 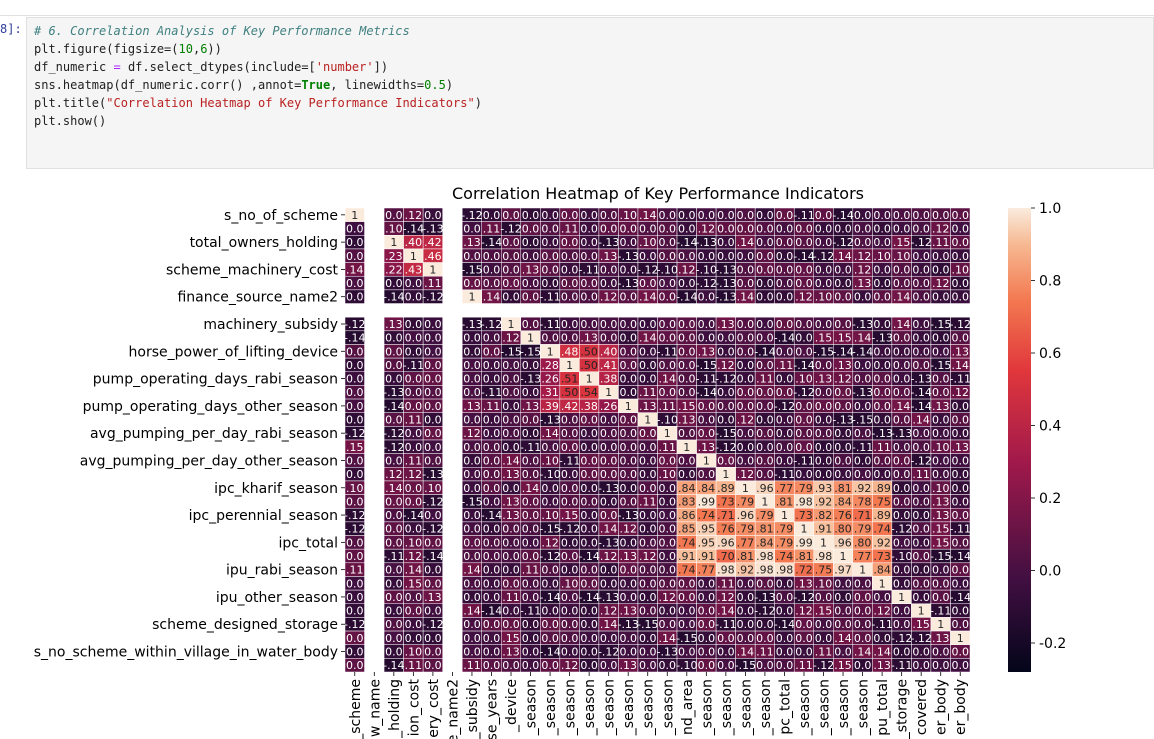 What do you see at coordinates (570, 665) in the screenshot?
I see `cell-annotation: .12` at bounding box center [570, 665].